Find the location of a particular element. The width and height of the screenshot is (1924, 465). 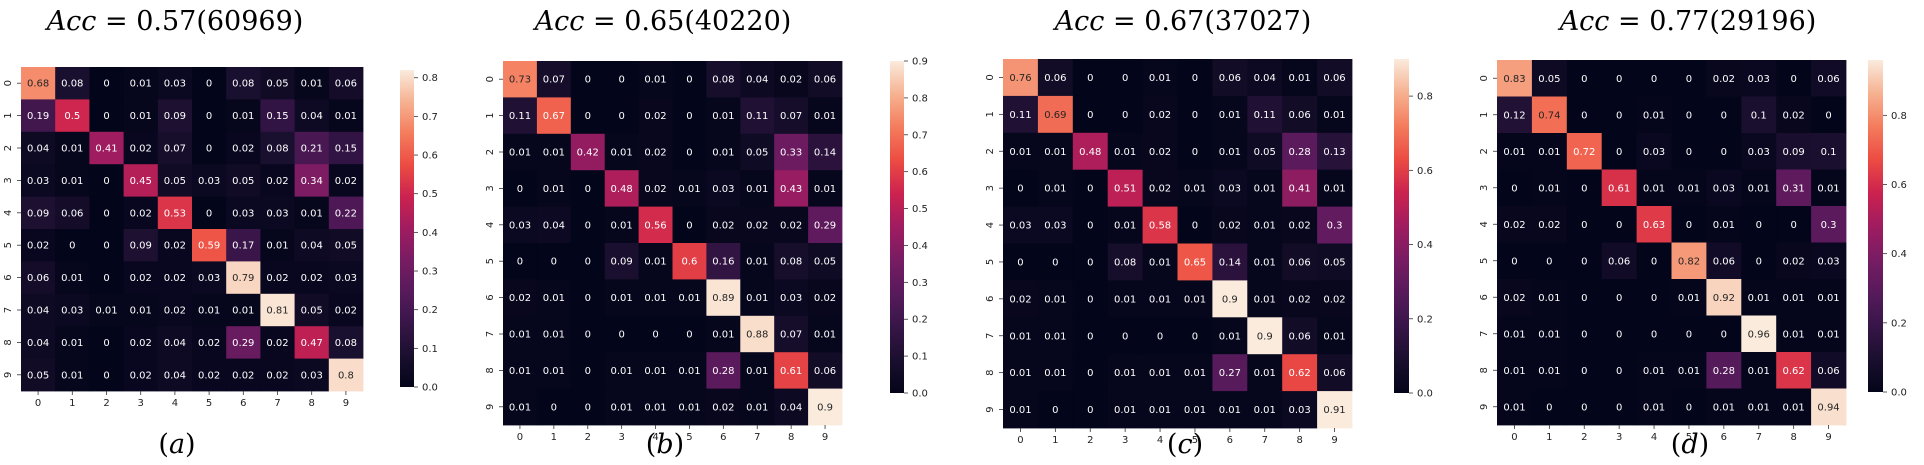

cell-value-r3-c3: 0.51 is located at coordinates (1125, 189).